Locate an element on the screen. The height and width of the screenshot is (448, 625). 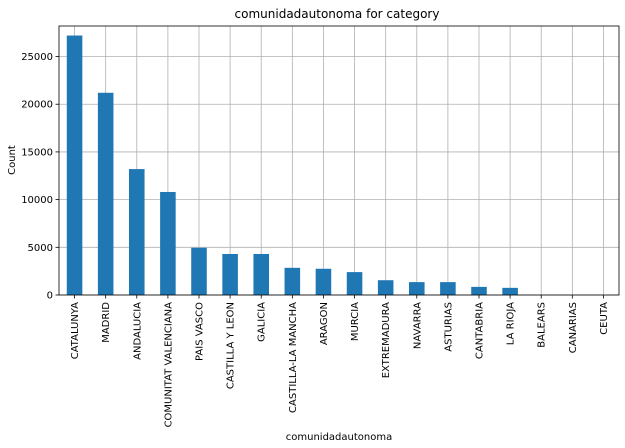
x-tick-label: GALICIA is located at coordinates (262, 322).